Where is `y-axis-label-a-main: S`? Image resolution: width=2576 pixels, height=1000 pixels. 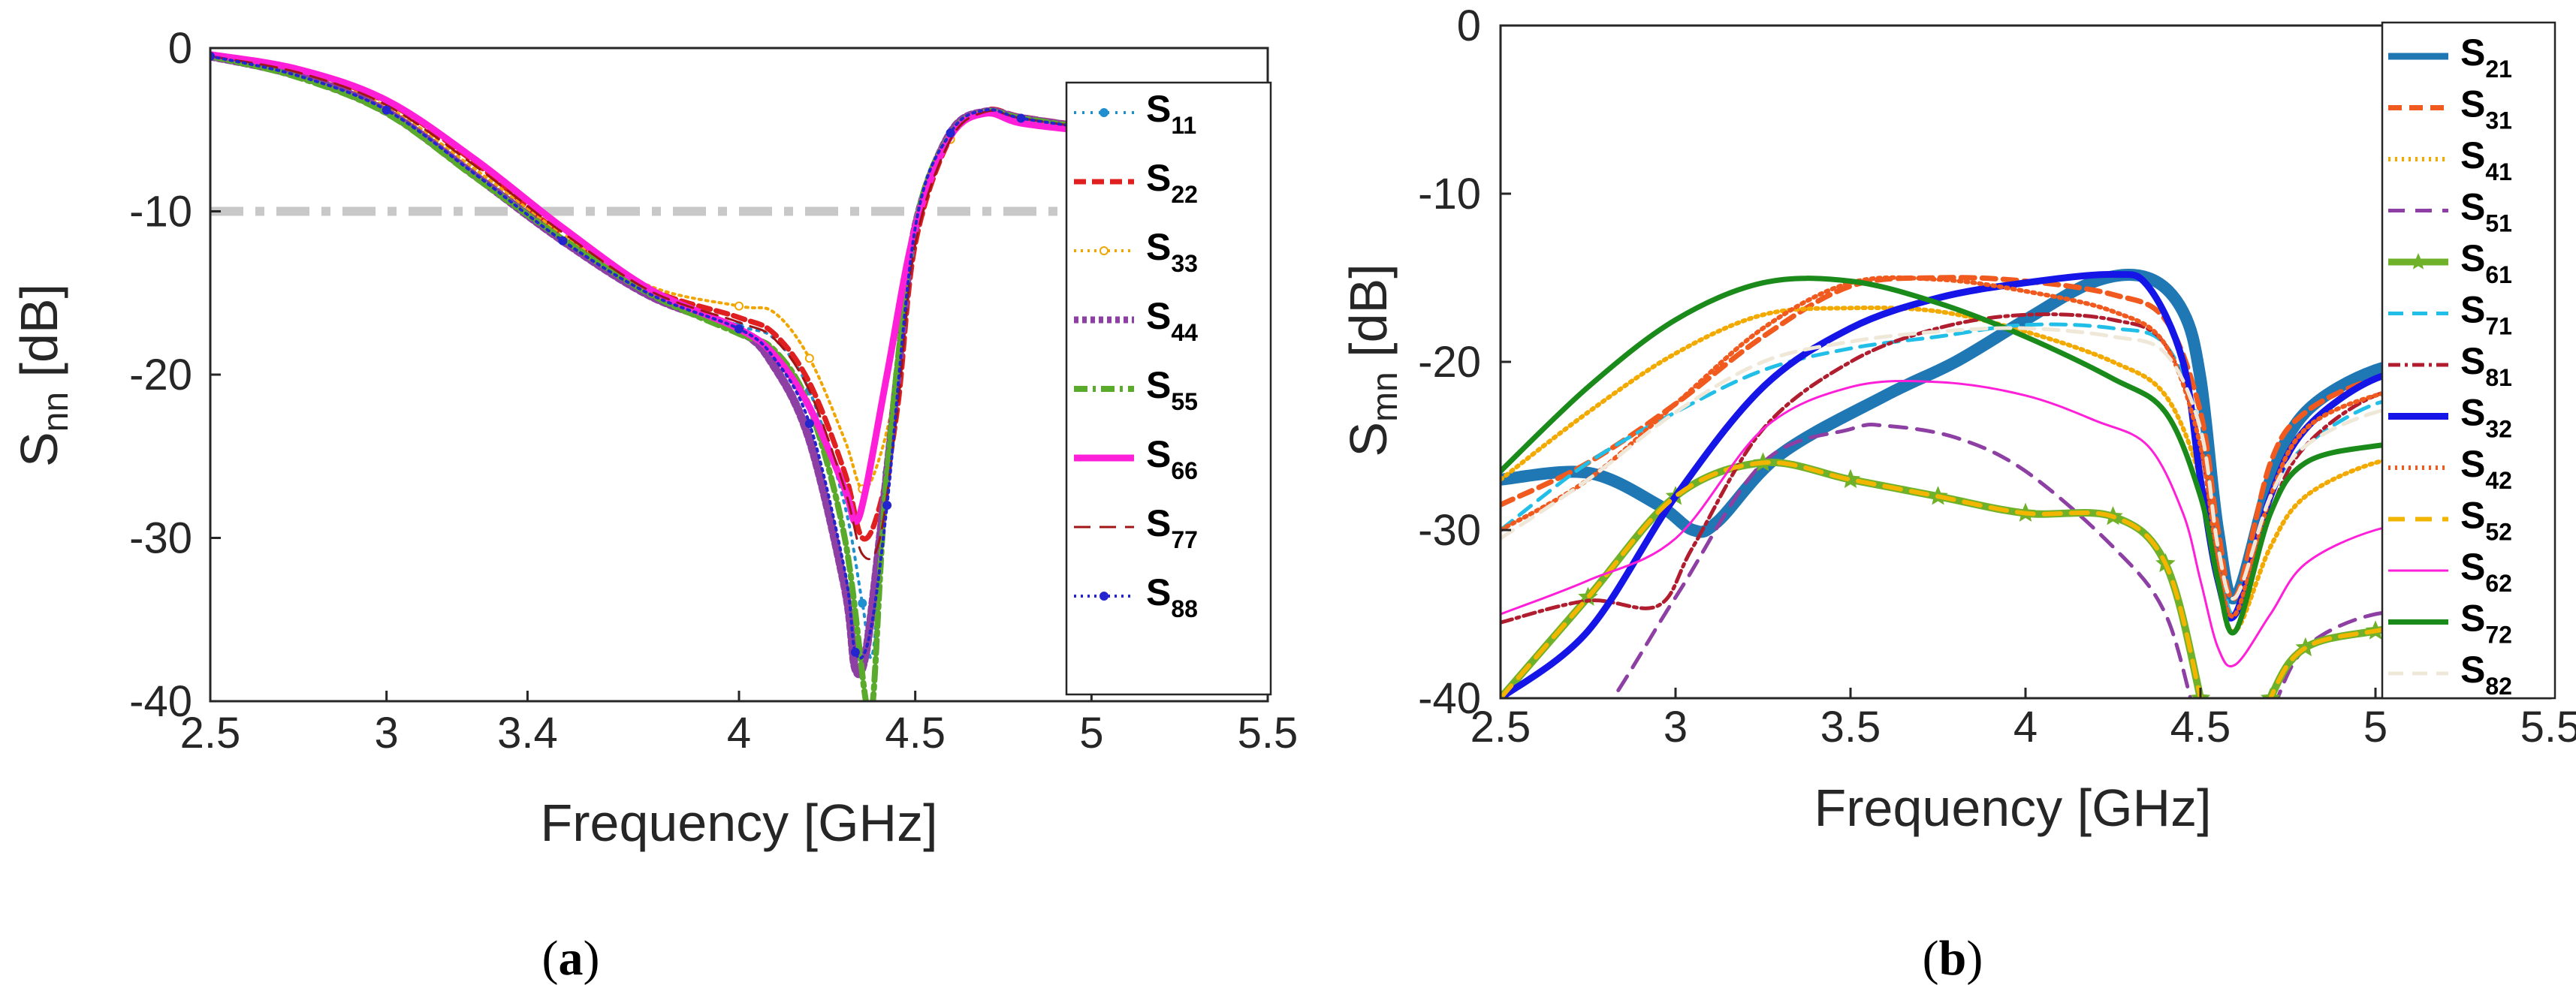 y-axis-label-a-main: S is located at coordinates (39, 449).